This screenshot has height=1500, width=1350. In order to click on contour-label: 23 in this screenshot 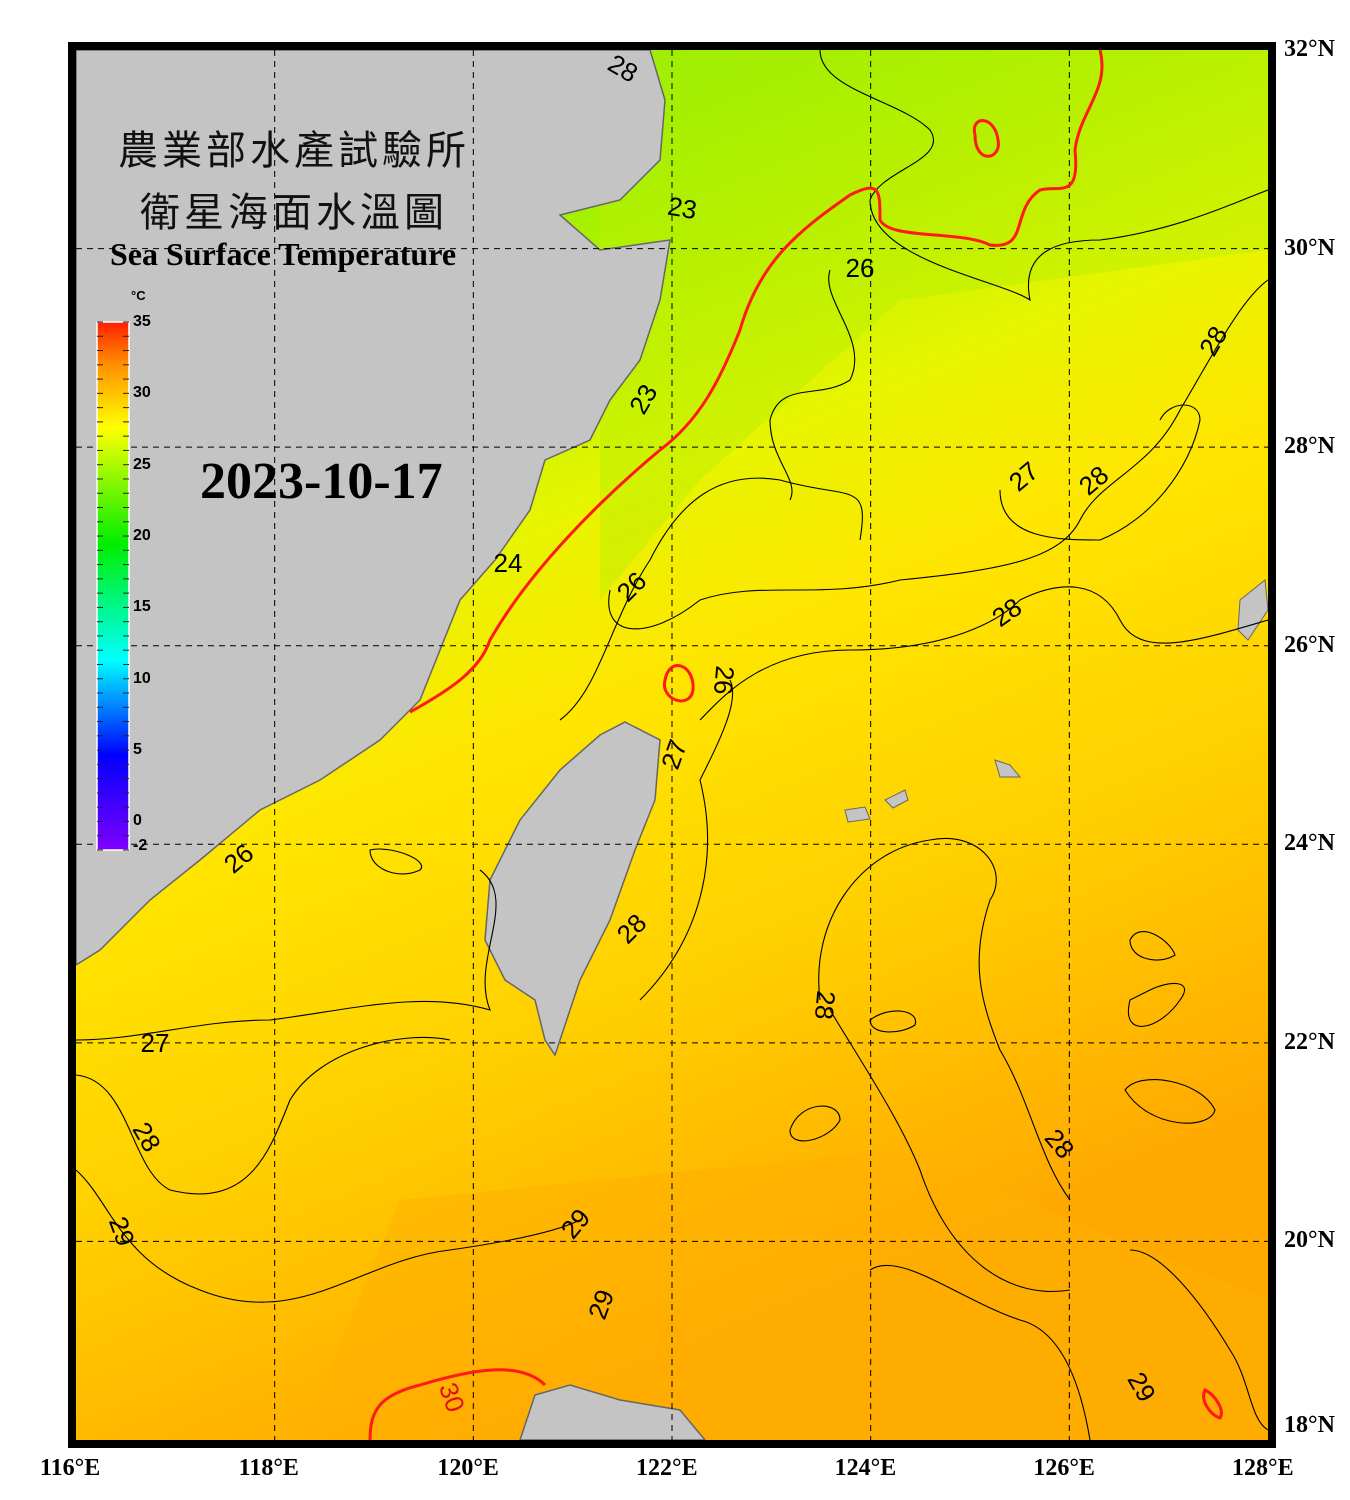, I will do `click(683, 208)`.